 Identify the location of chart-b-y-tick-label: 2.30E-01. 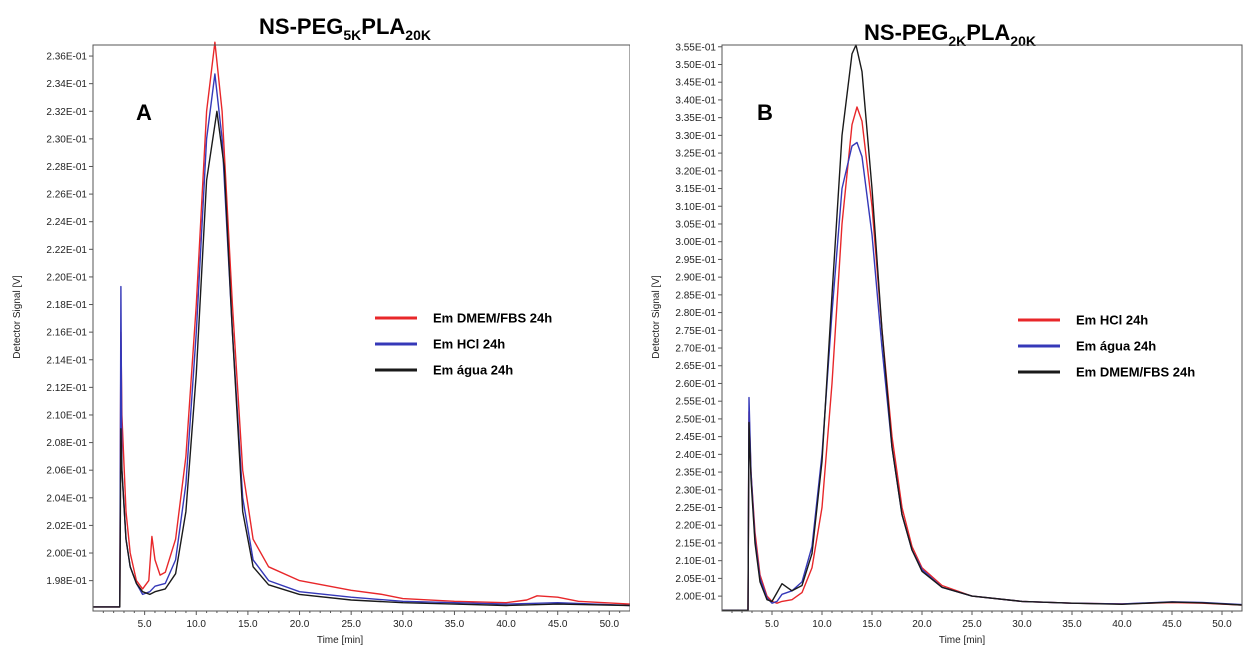
(695, 490).